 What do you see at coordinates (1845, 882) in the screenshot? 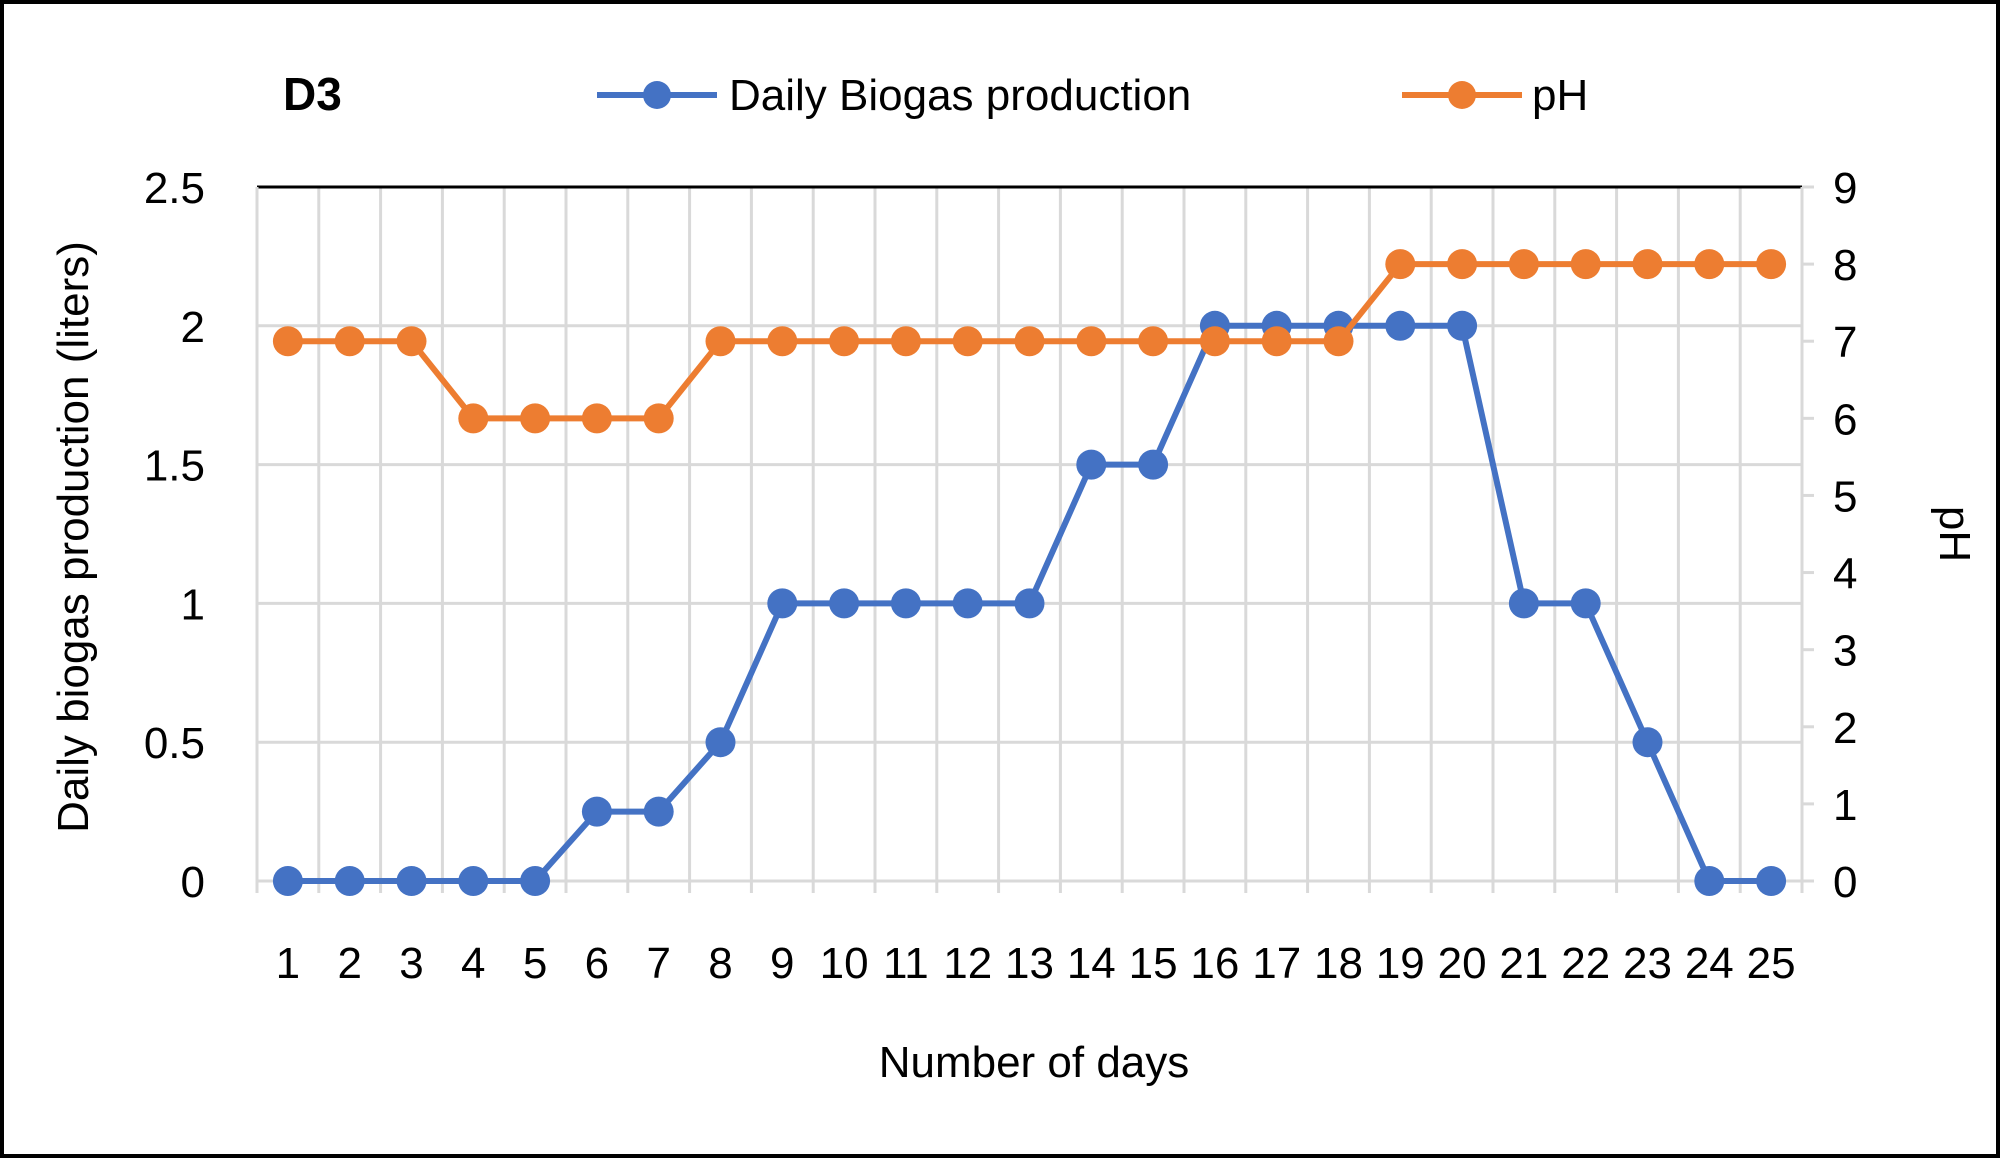
I see `y2-tick-label: 0` at bounding box center [1845, 882].